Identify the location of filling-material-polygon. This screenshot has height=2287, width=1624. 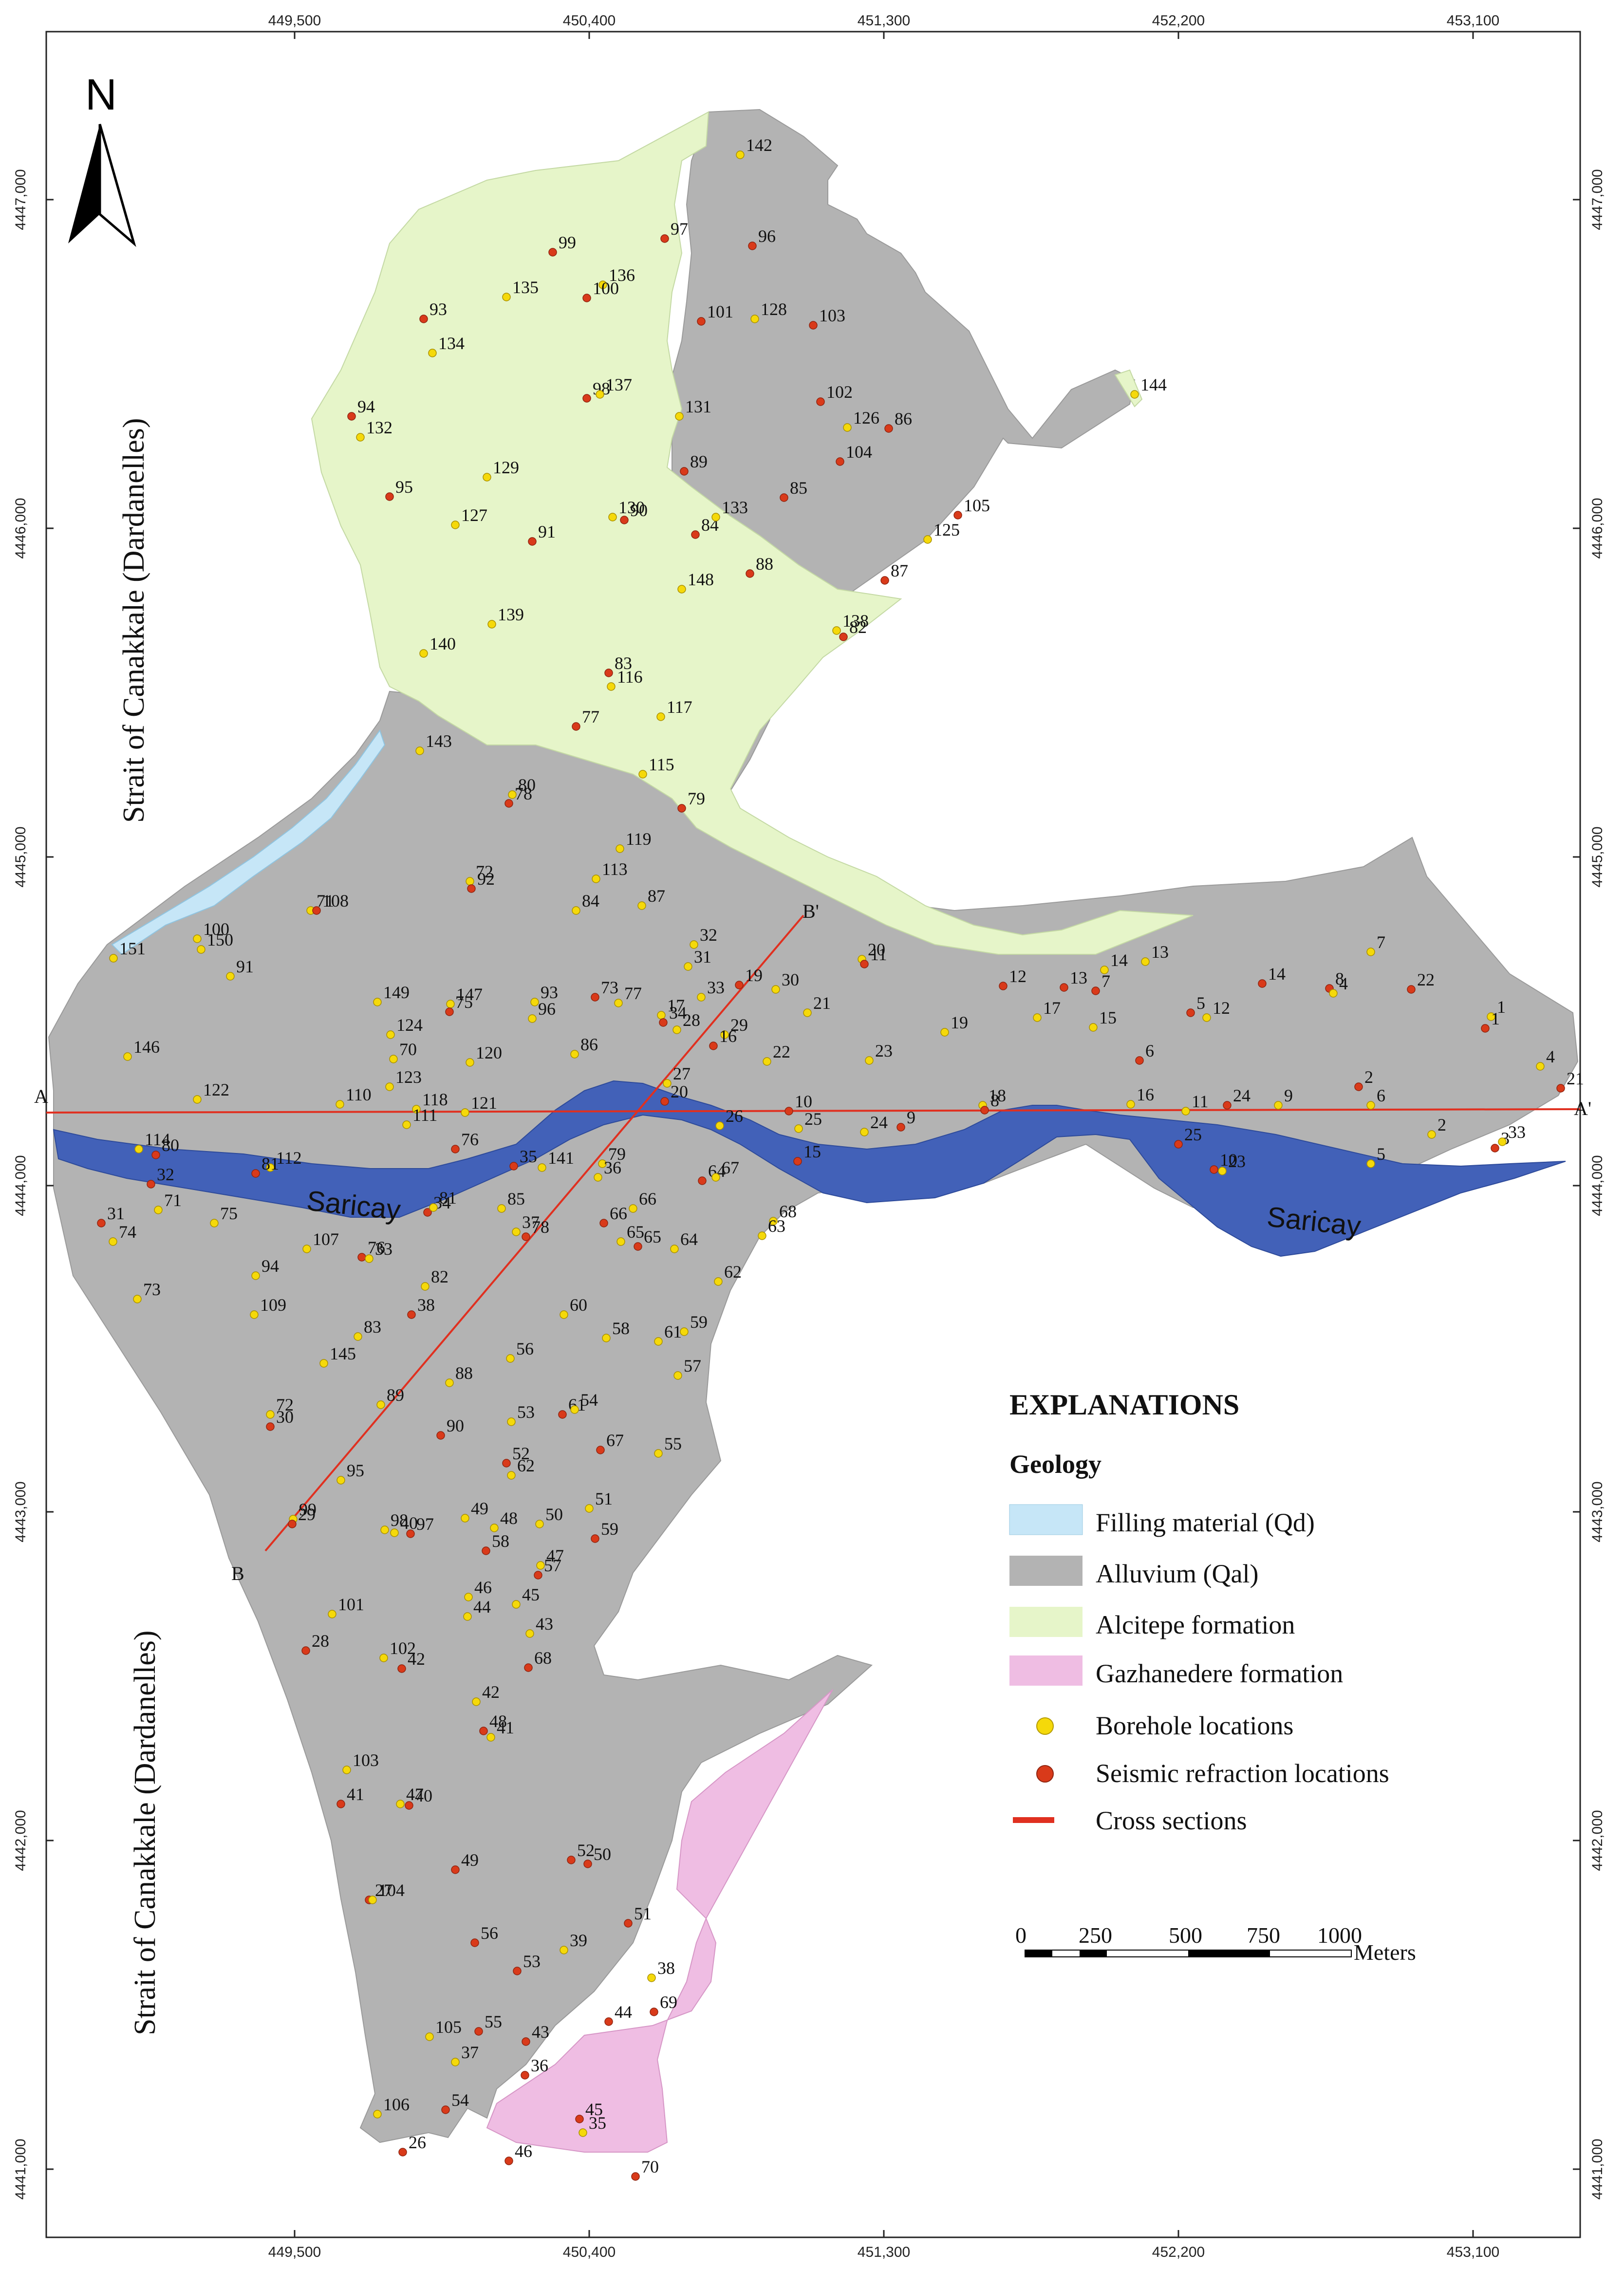
(248, 842).